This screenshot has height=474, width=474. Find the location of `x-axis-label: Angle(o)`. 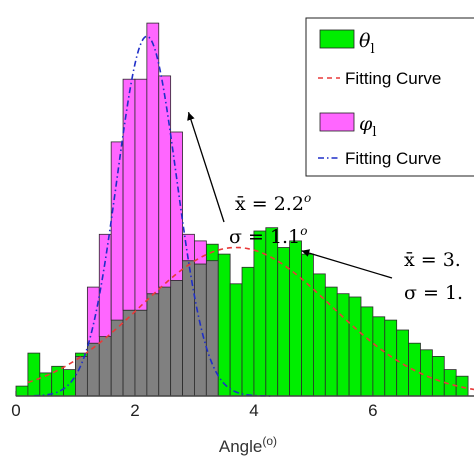

x-axis-label: Angle(o) is located at coordinates (248, 445).